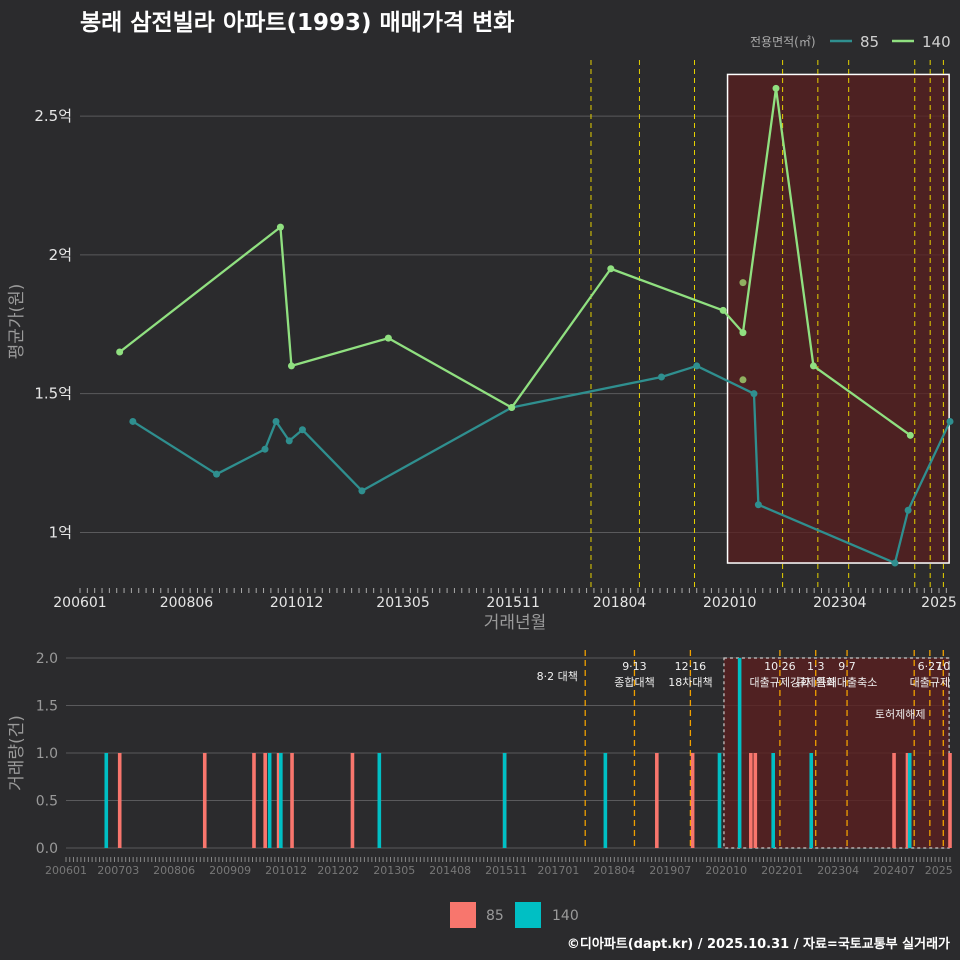 This screenshot has height=960, width=960. Describe the element at coordinates (286, 870) in the screenshot. I see `x-tick-label: 201012` at that location.